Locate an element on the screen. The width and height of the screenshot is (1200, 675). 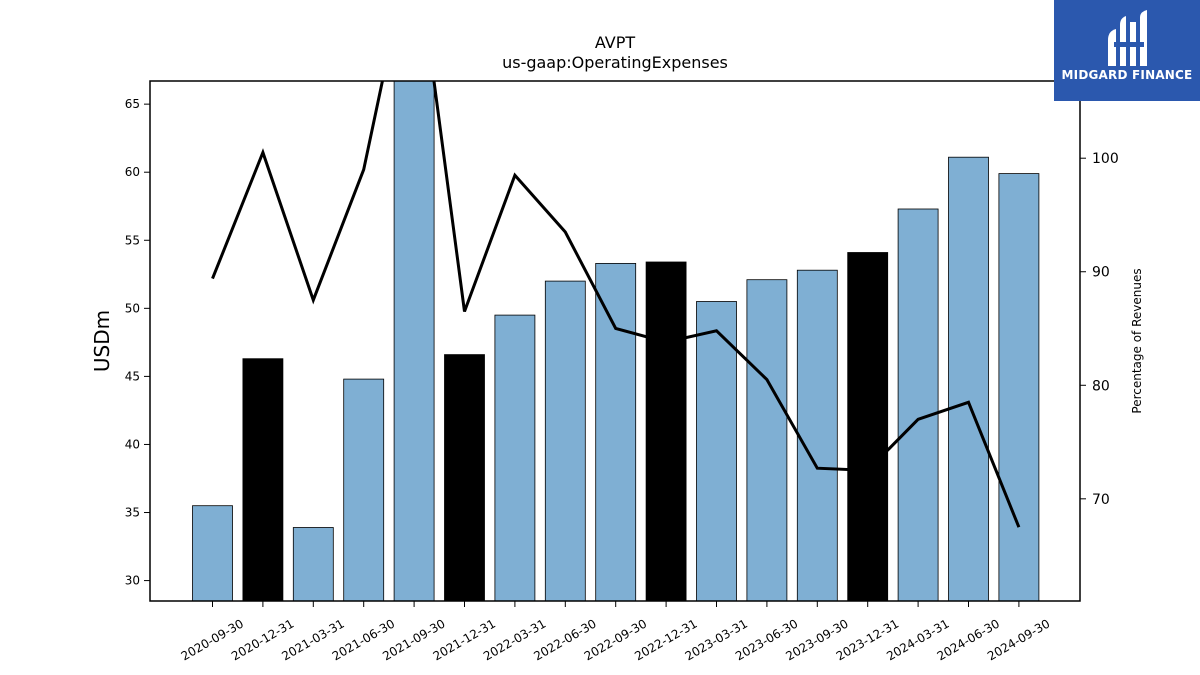
logo-text: MIDGARD FINANCE is located at coordinates (1127, 75).